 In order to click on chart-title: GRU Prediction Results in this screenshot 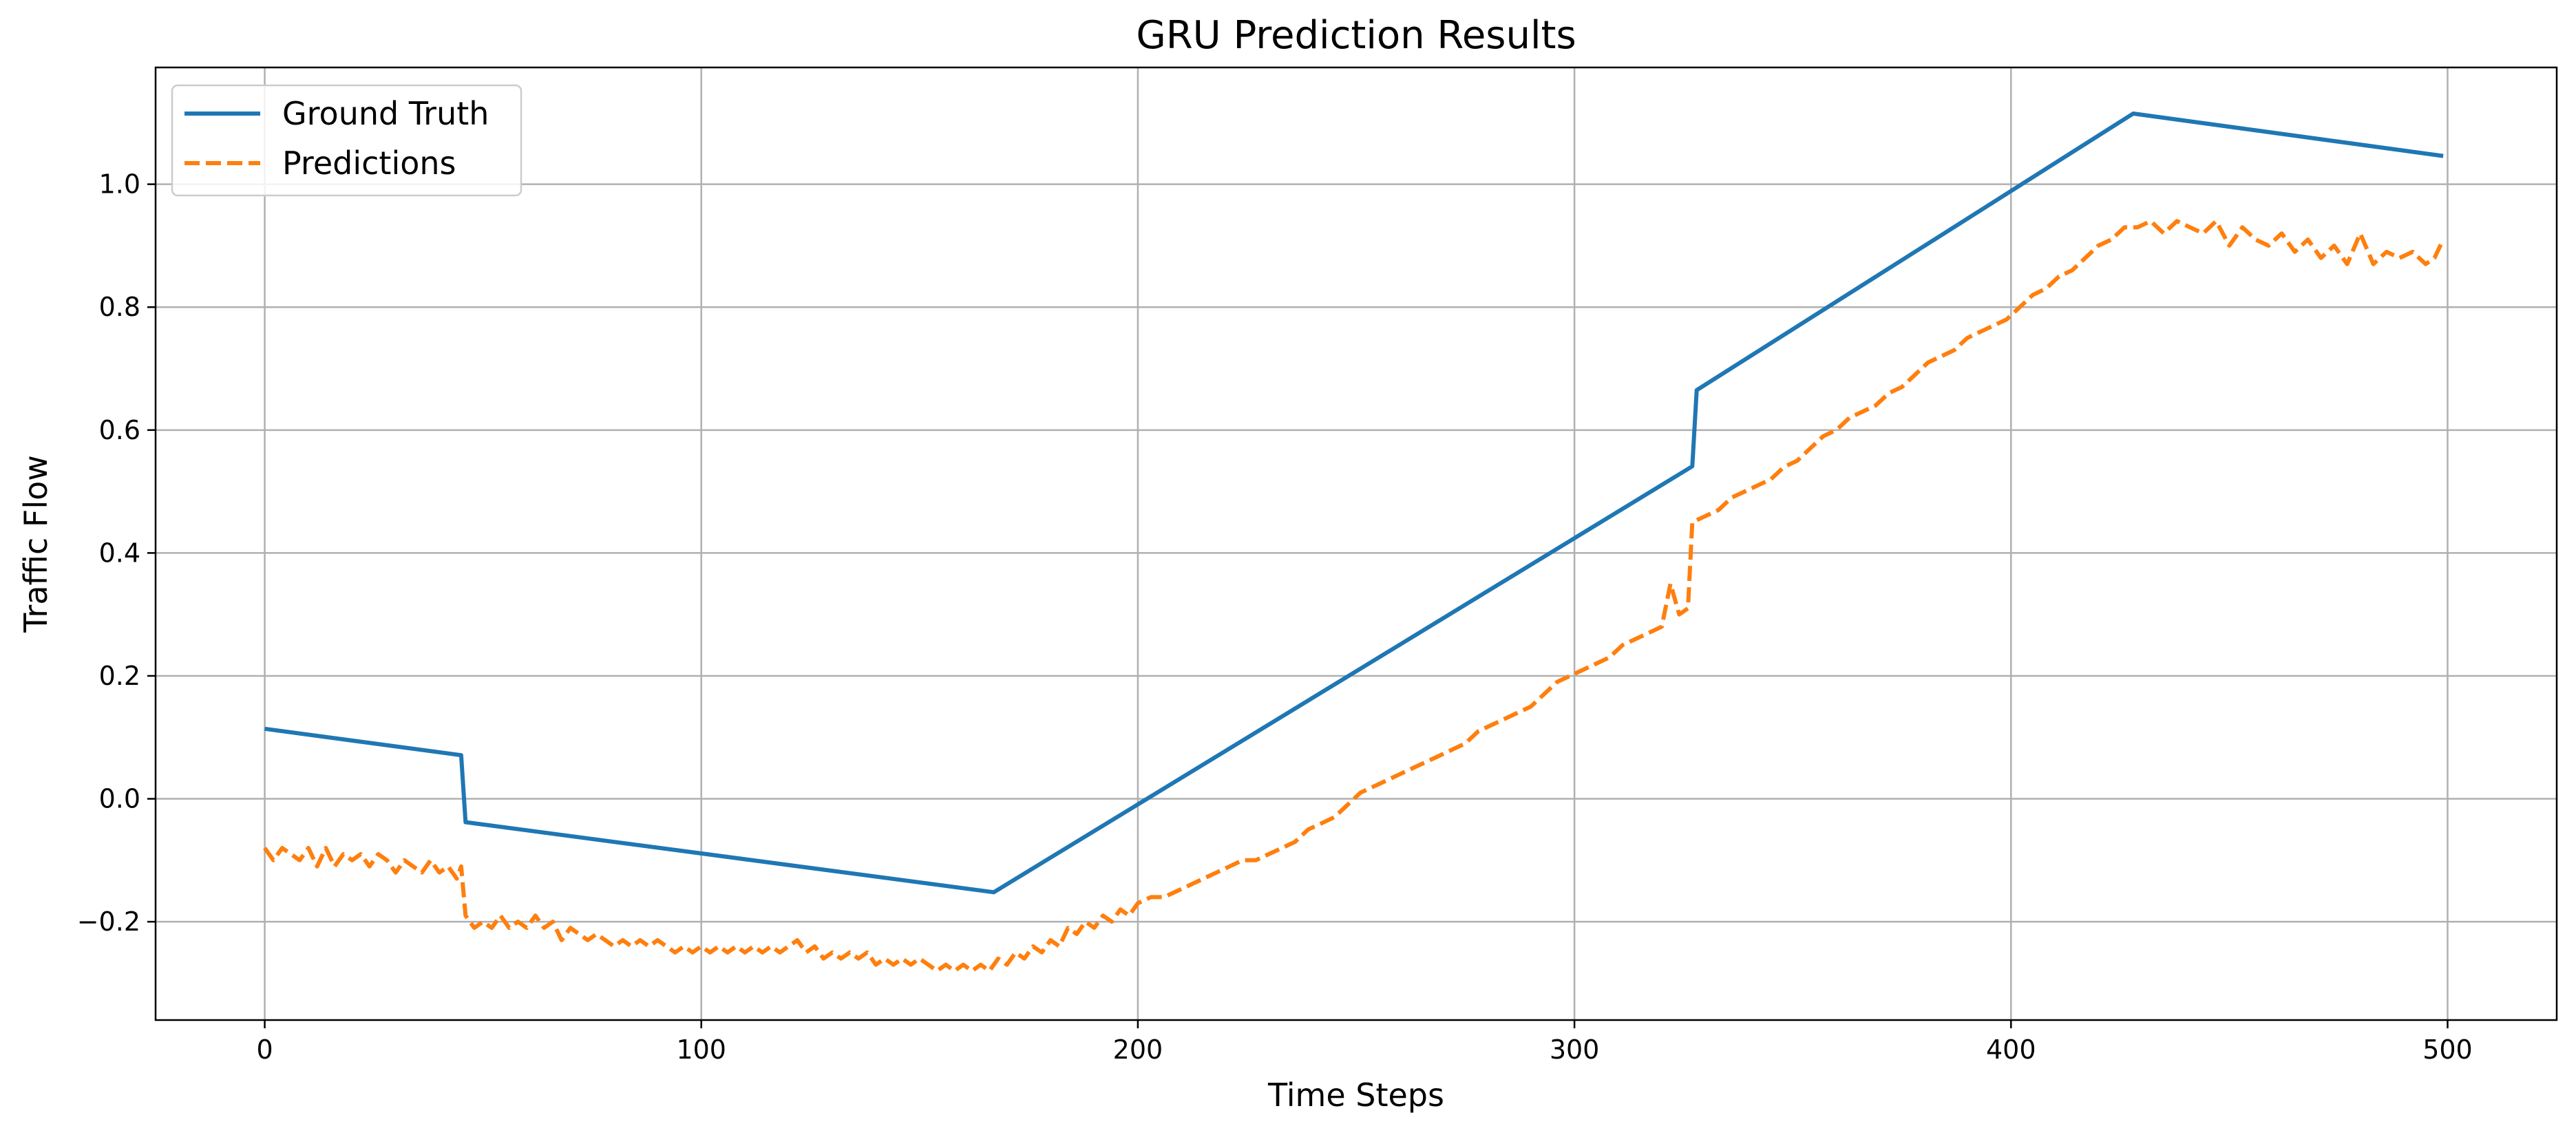, I will do `click(1356, 35)`.